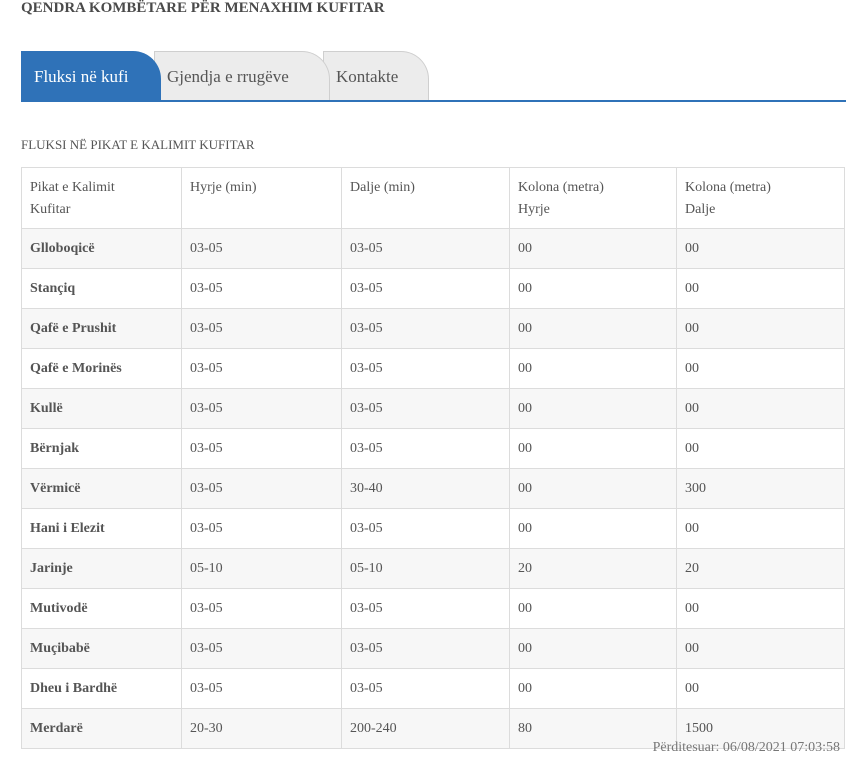  I want to click on header-crossing-point: Pikat e Kalimit Kufitar, so click(101, 198).